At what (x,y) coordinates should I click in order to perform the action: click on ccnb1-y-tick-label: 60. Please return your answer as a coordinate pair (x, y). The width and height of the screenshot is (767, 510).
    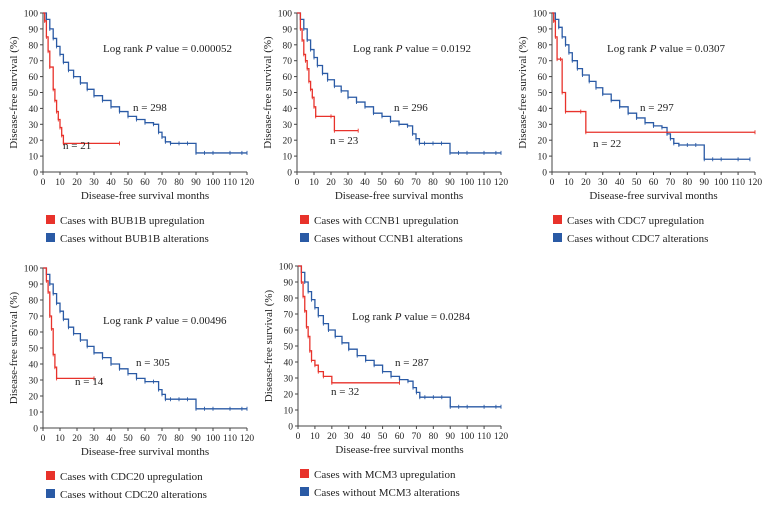
    Looking at the image, I should click on (288, 78).